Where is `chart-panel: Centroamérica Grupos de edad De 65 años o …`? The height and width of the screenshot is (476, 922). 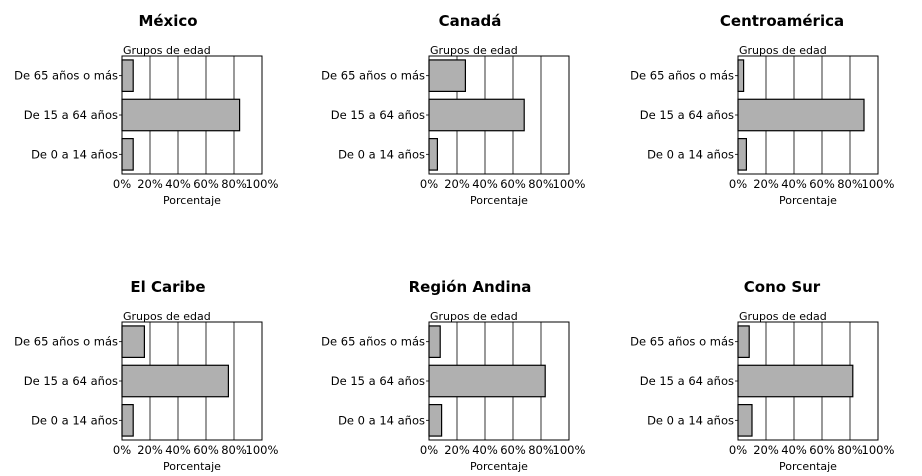 chart-panel: Centroamérica Grupos de edad De 65 años o … is located at coordinates (762, 109).